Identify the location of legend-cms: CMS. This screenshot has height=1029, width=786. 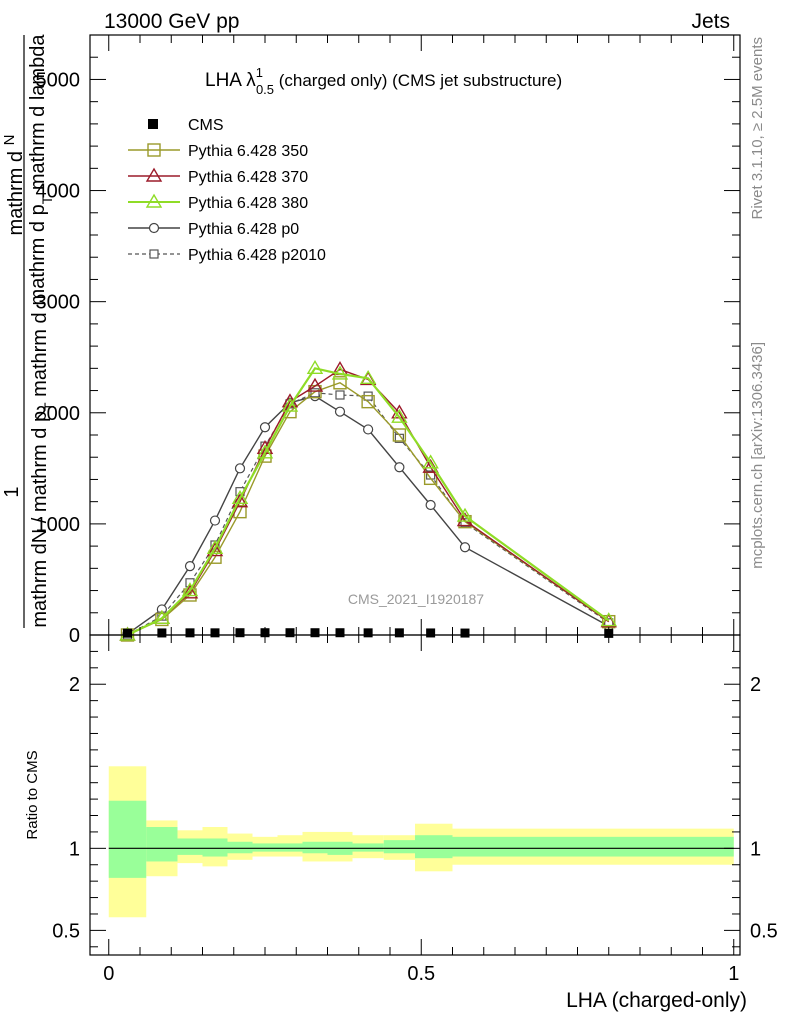
(206, 125).